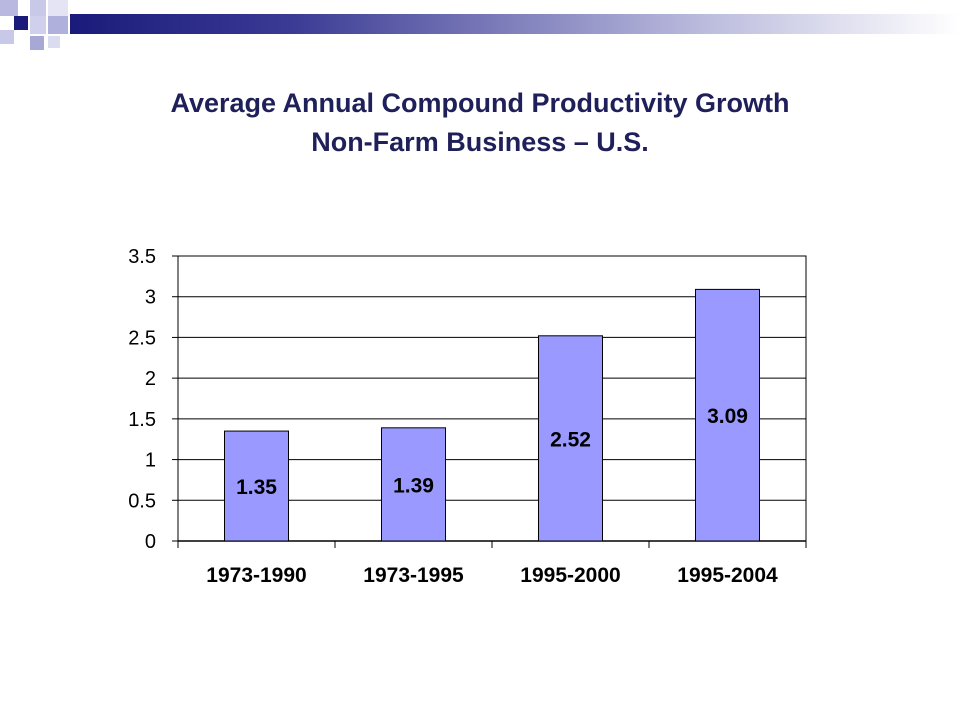 This screenshot has width=960, height=720. I want to click on header-decoration, so click(480, 25).